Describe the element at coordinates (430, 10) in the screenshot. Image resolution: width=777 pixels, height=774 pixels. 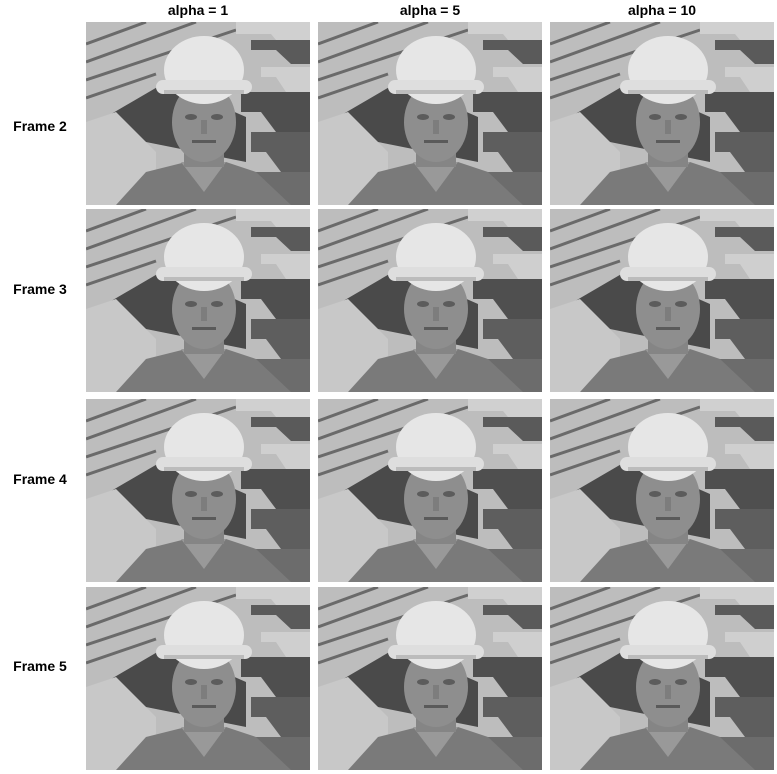
I see `column-header-alpha-5: alpha = 5` at that location.